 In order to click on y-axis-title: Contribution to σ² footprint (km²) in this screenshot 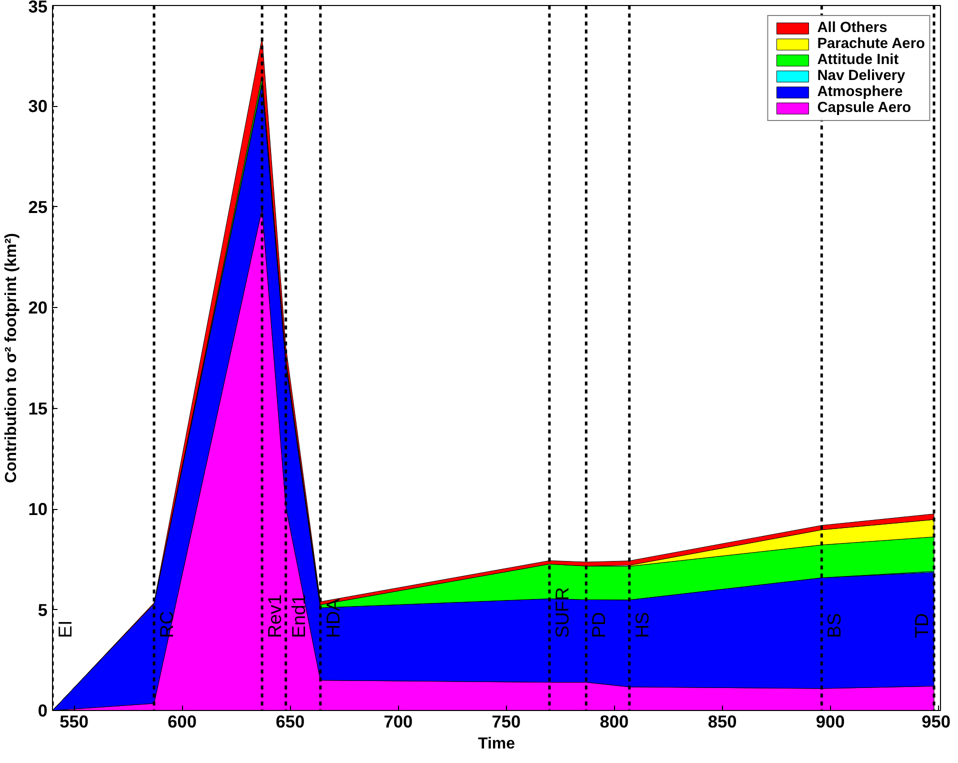, I will do `click(11, 358)`.